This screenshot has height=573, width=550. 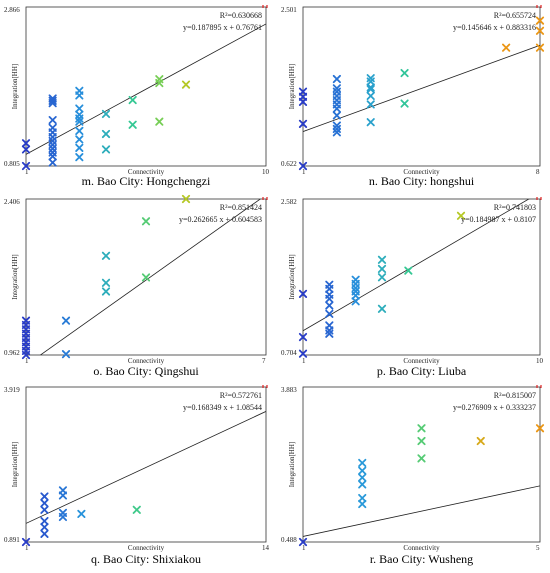 I want to click on x-max-label: 5, so click(x=538, y=548).